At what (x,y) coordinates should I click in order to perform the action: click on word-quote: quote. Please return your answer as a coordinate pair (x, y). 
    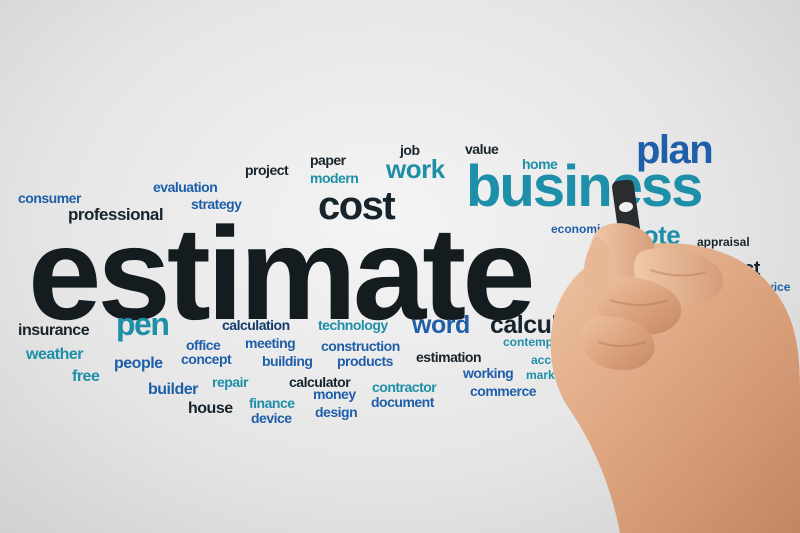
    Looking at the image, I should click on (646, 235).